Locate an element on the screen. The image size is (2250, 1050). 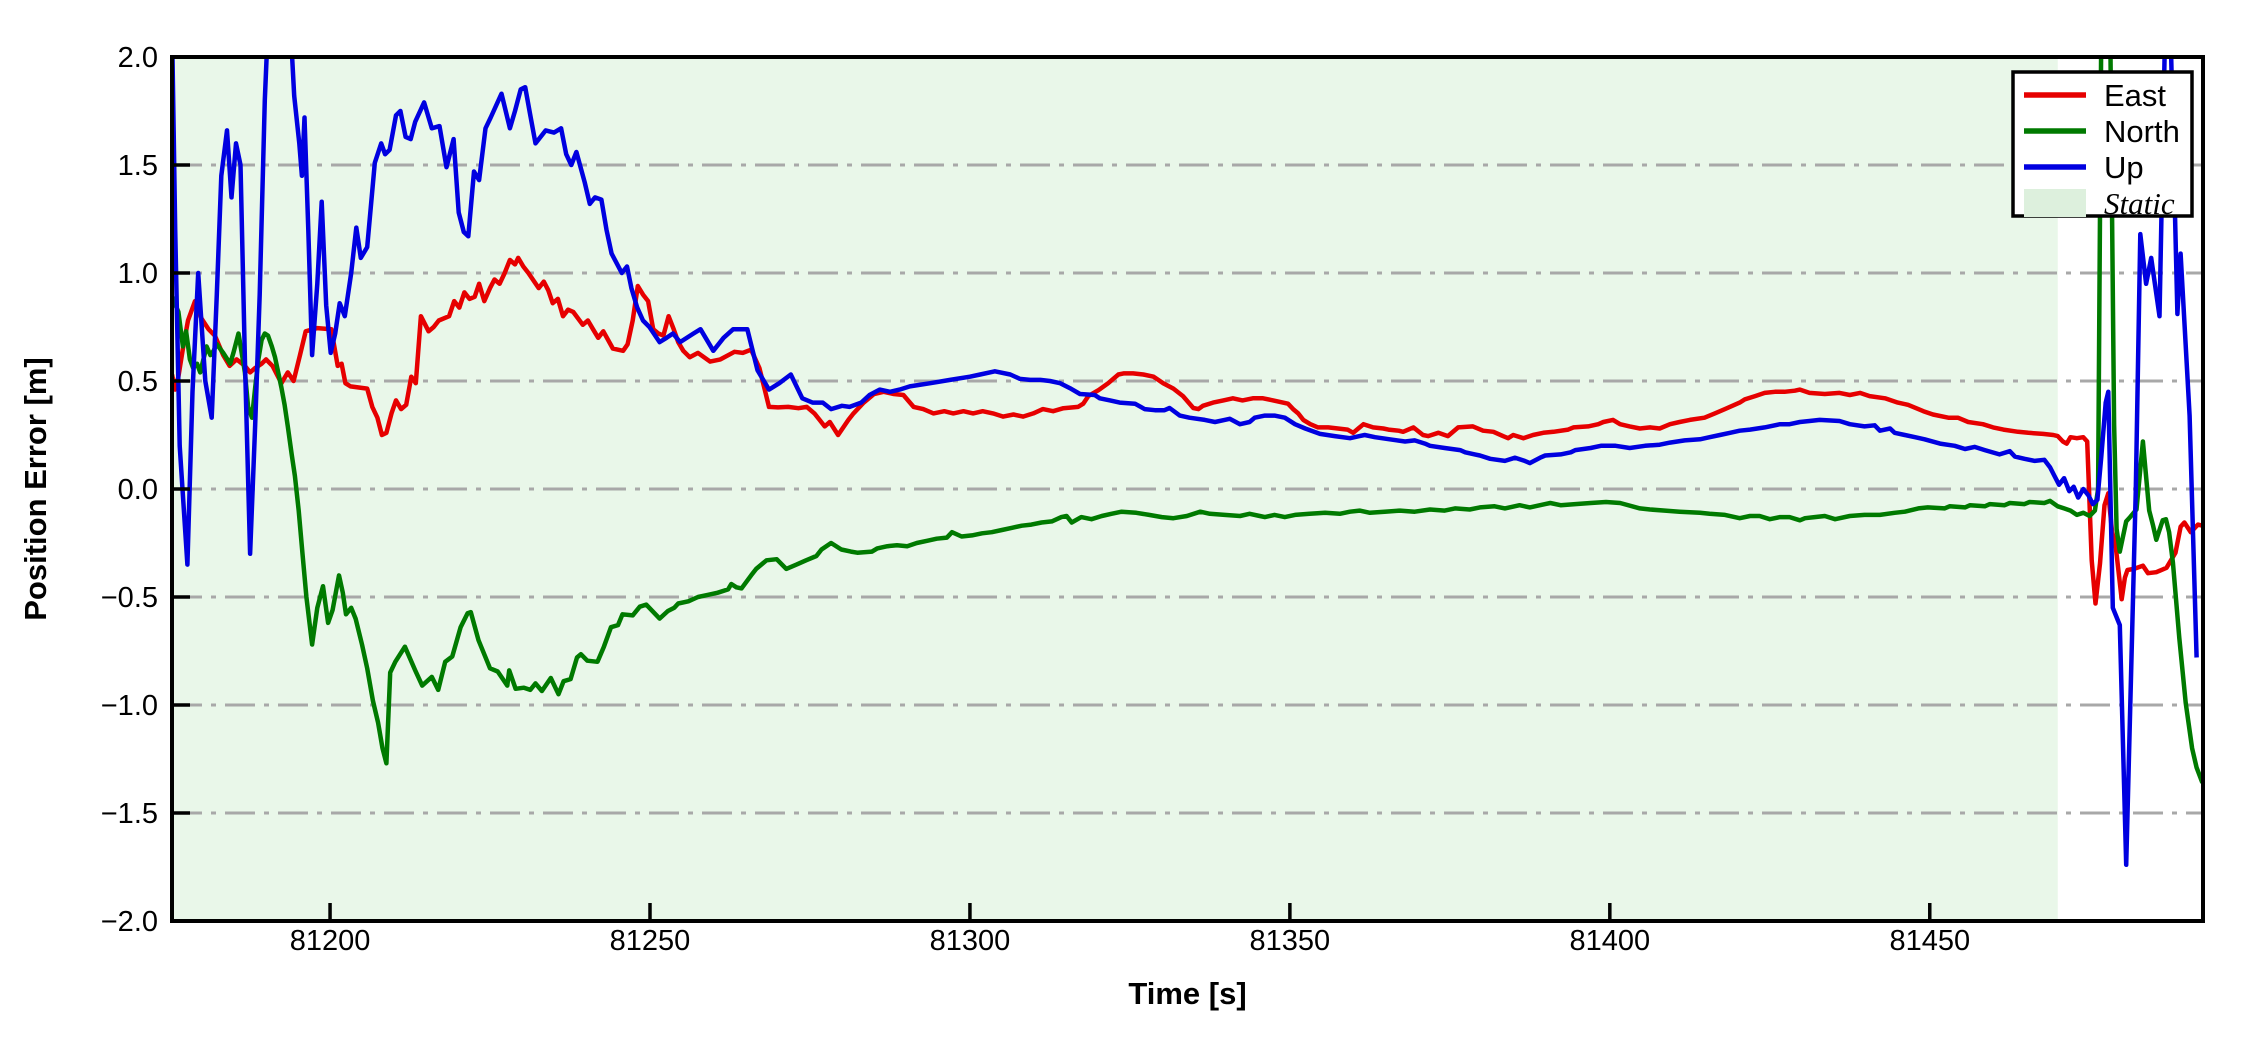
x-tick-label: 81400 is located at coordinates (1609, 941).